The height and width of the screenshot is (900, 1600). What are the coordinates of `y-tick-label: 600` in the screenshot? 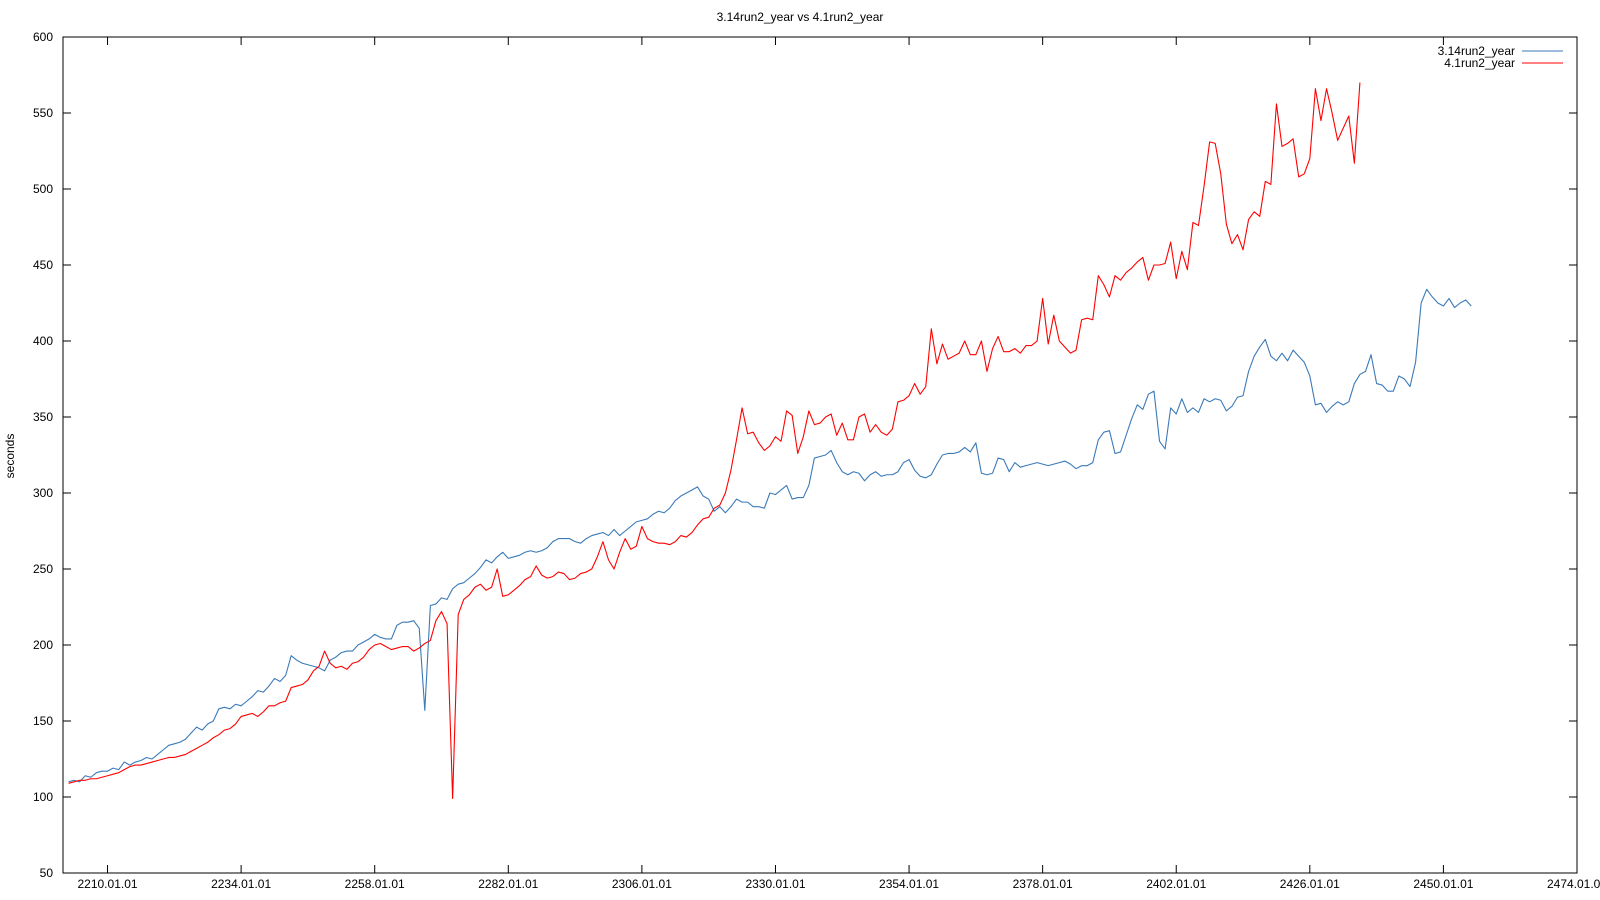 It's located at (43, 37).